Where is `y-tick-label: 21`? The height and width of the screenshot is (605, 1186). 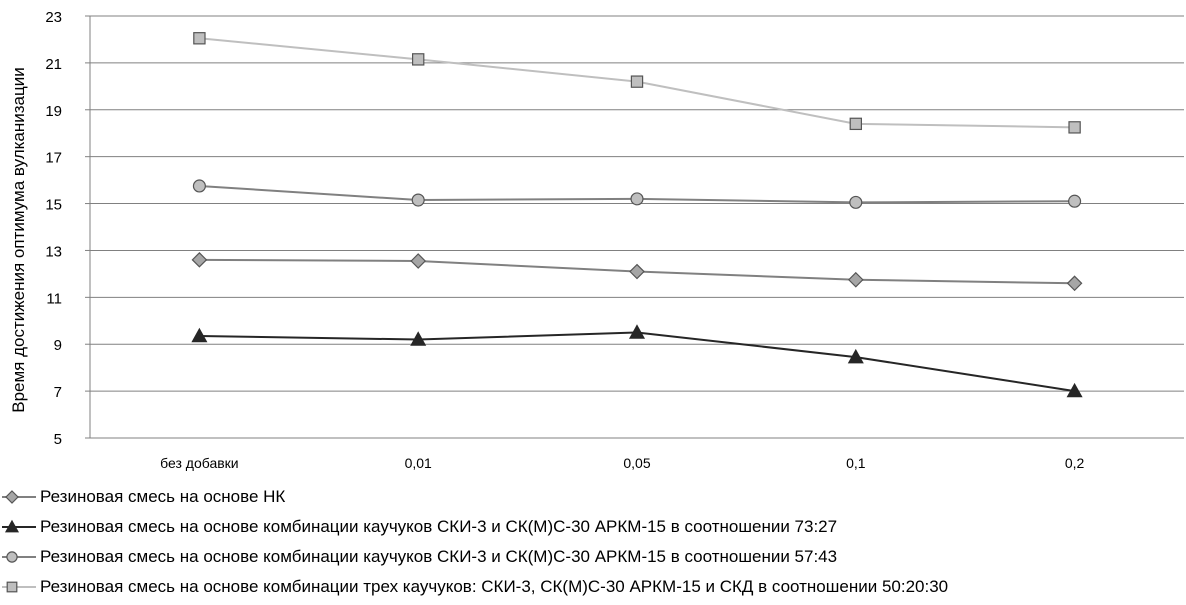 y-tick-label: 21 is located at coordinates (53, 64).